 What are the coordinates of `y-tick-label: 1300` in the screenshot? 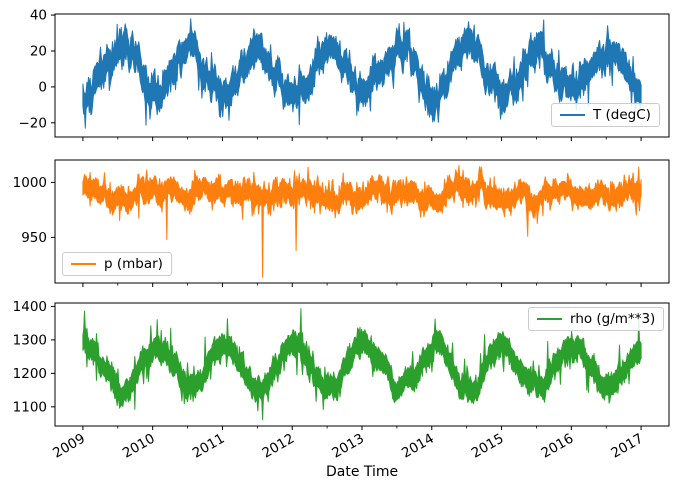 It's located at (30, 340).